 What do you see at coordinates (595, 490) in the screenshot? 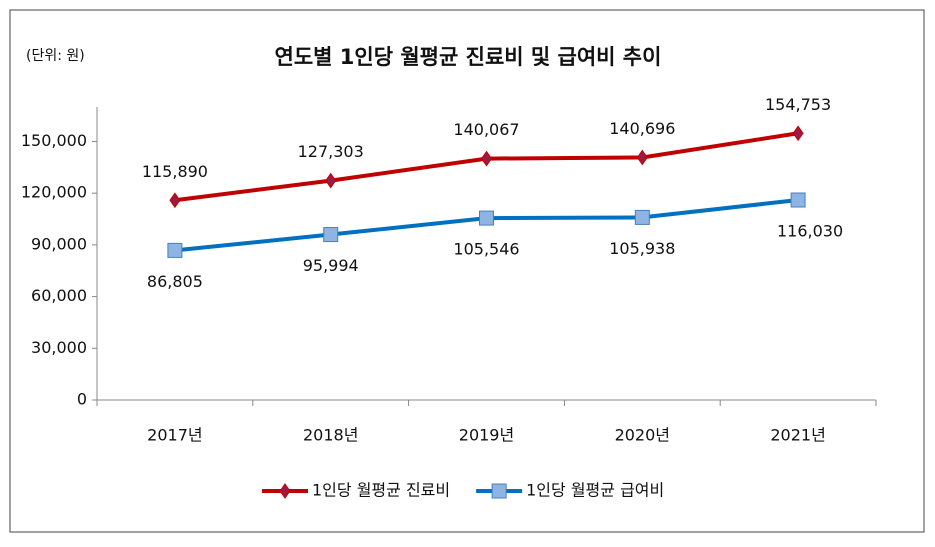
I see `legend-label: 1인당 월평균 급여비` at bounding box center [595, 490].